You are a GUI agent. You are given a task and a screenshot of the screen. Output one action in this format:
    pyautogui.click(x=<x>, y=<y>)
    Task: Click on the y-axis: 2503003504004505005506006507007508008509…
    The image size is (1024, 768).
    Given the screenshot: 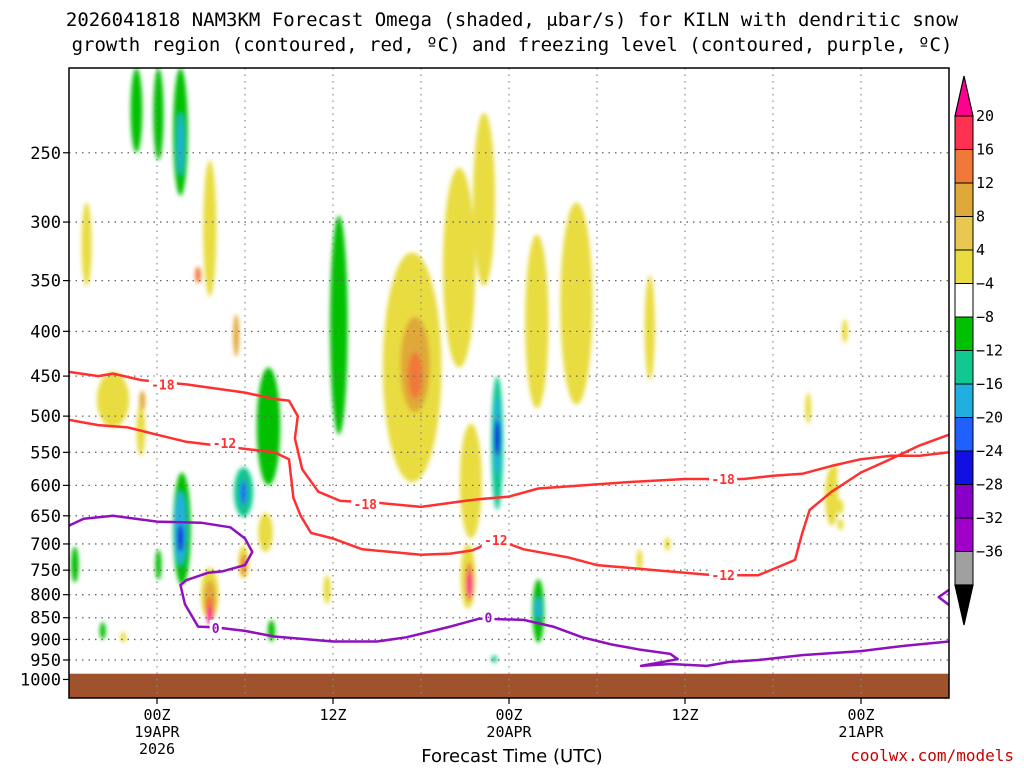 What is the action you would take?
    pyautogui.click(x=44, y=417)
    